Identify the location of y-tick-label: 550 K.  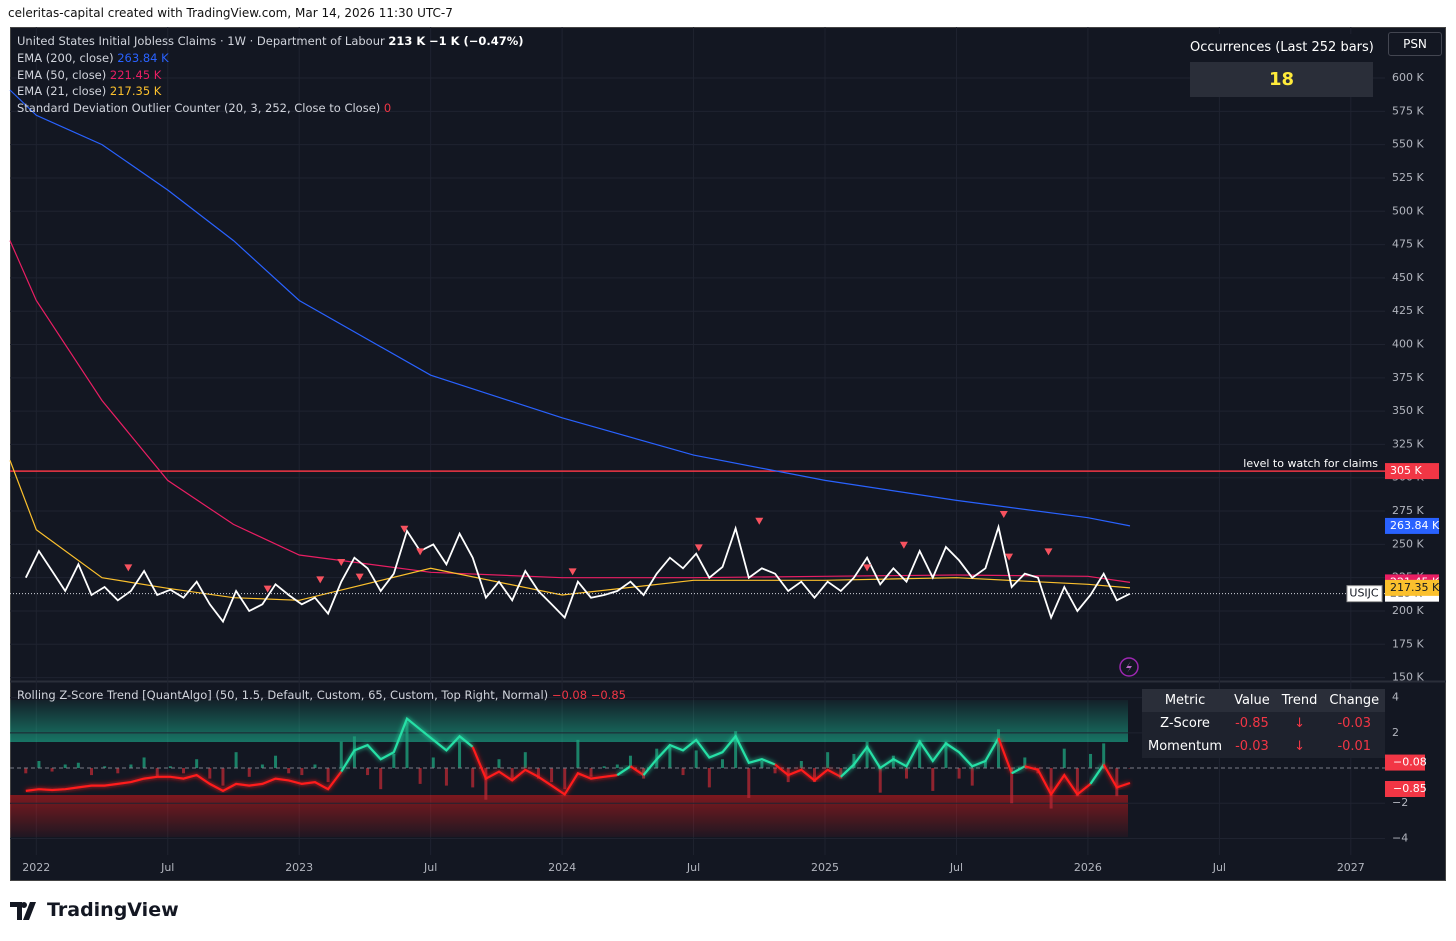
(1408, 144).